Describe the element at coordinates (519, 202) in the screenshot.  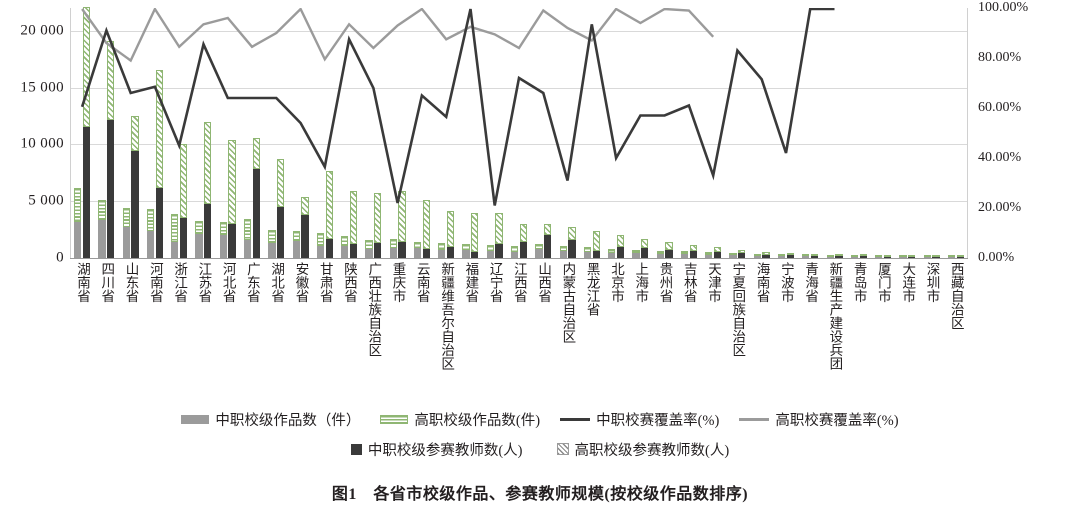
I see `gridline` at that location.